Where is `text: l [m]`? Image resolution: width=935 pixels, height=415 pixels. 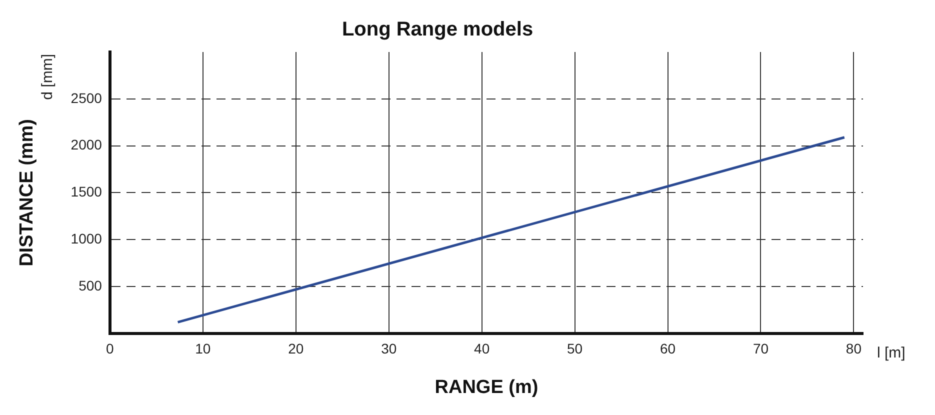 text: l [m] is located at coordinates (891, 353).